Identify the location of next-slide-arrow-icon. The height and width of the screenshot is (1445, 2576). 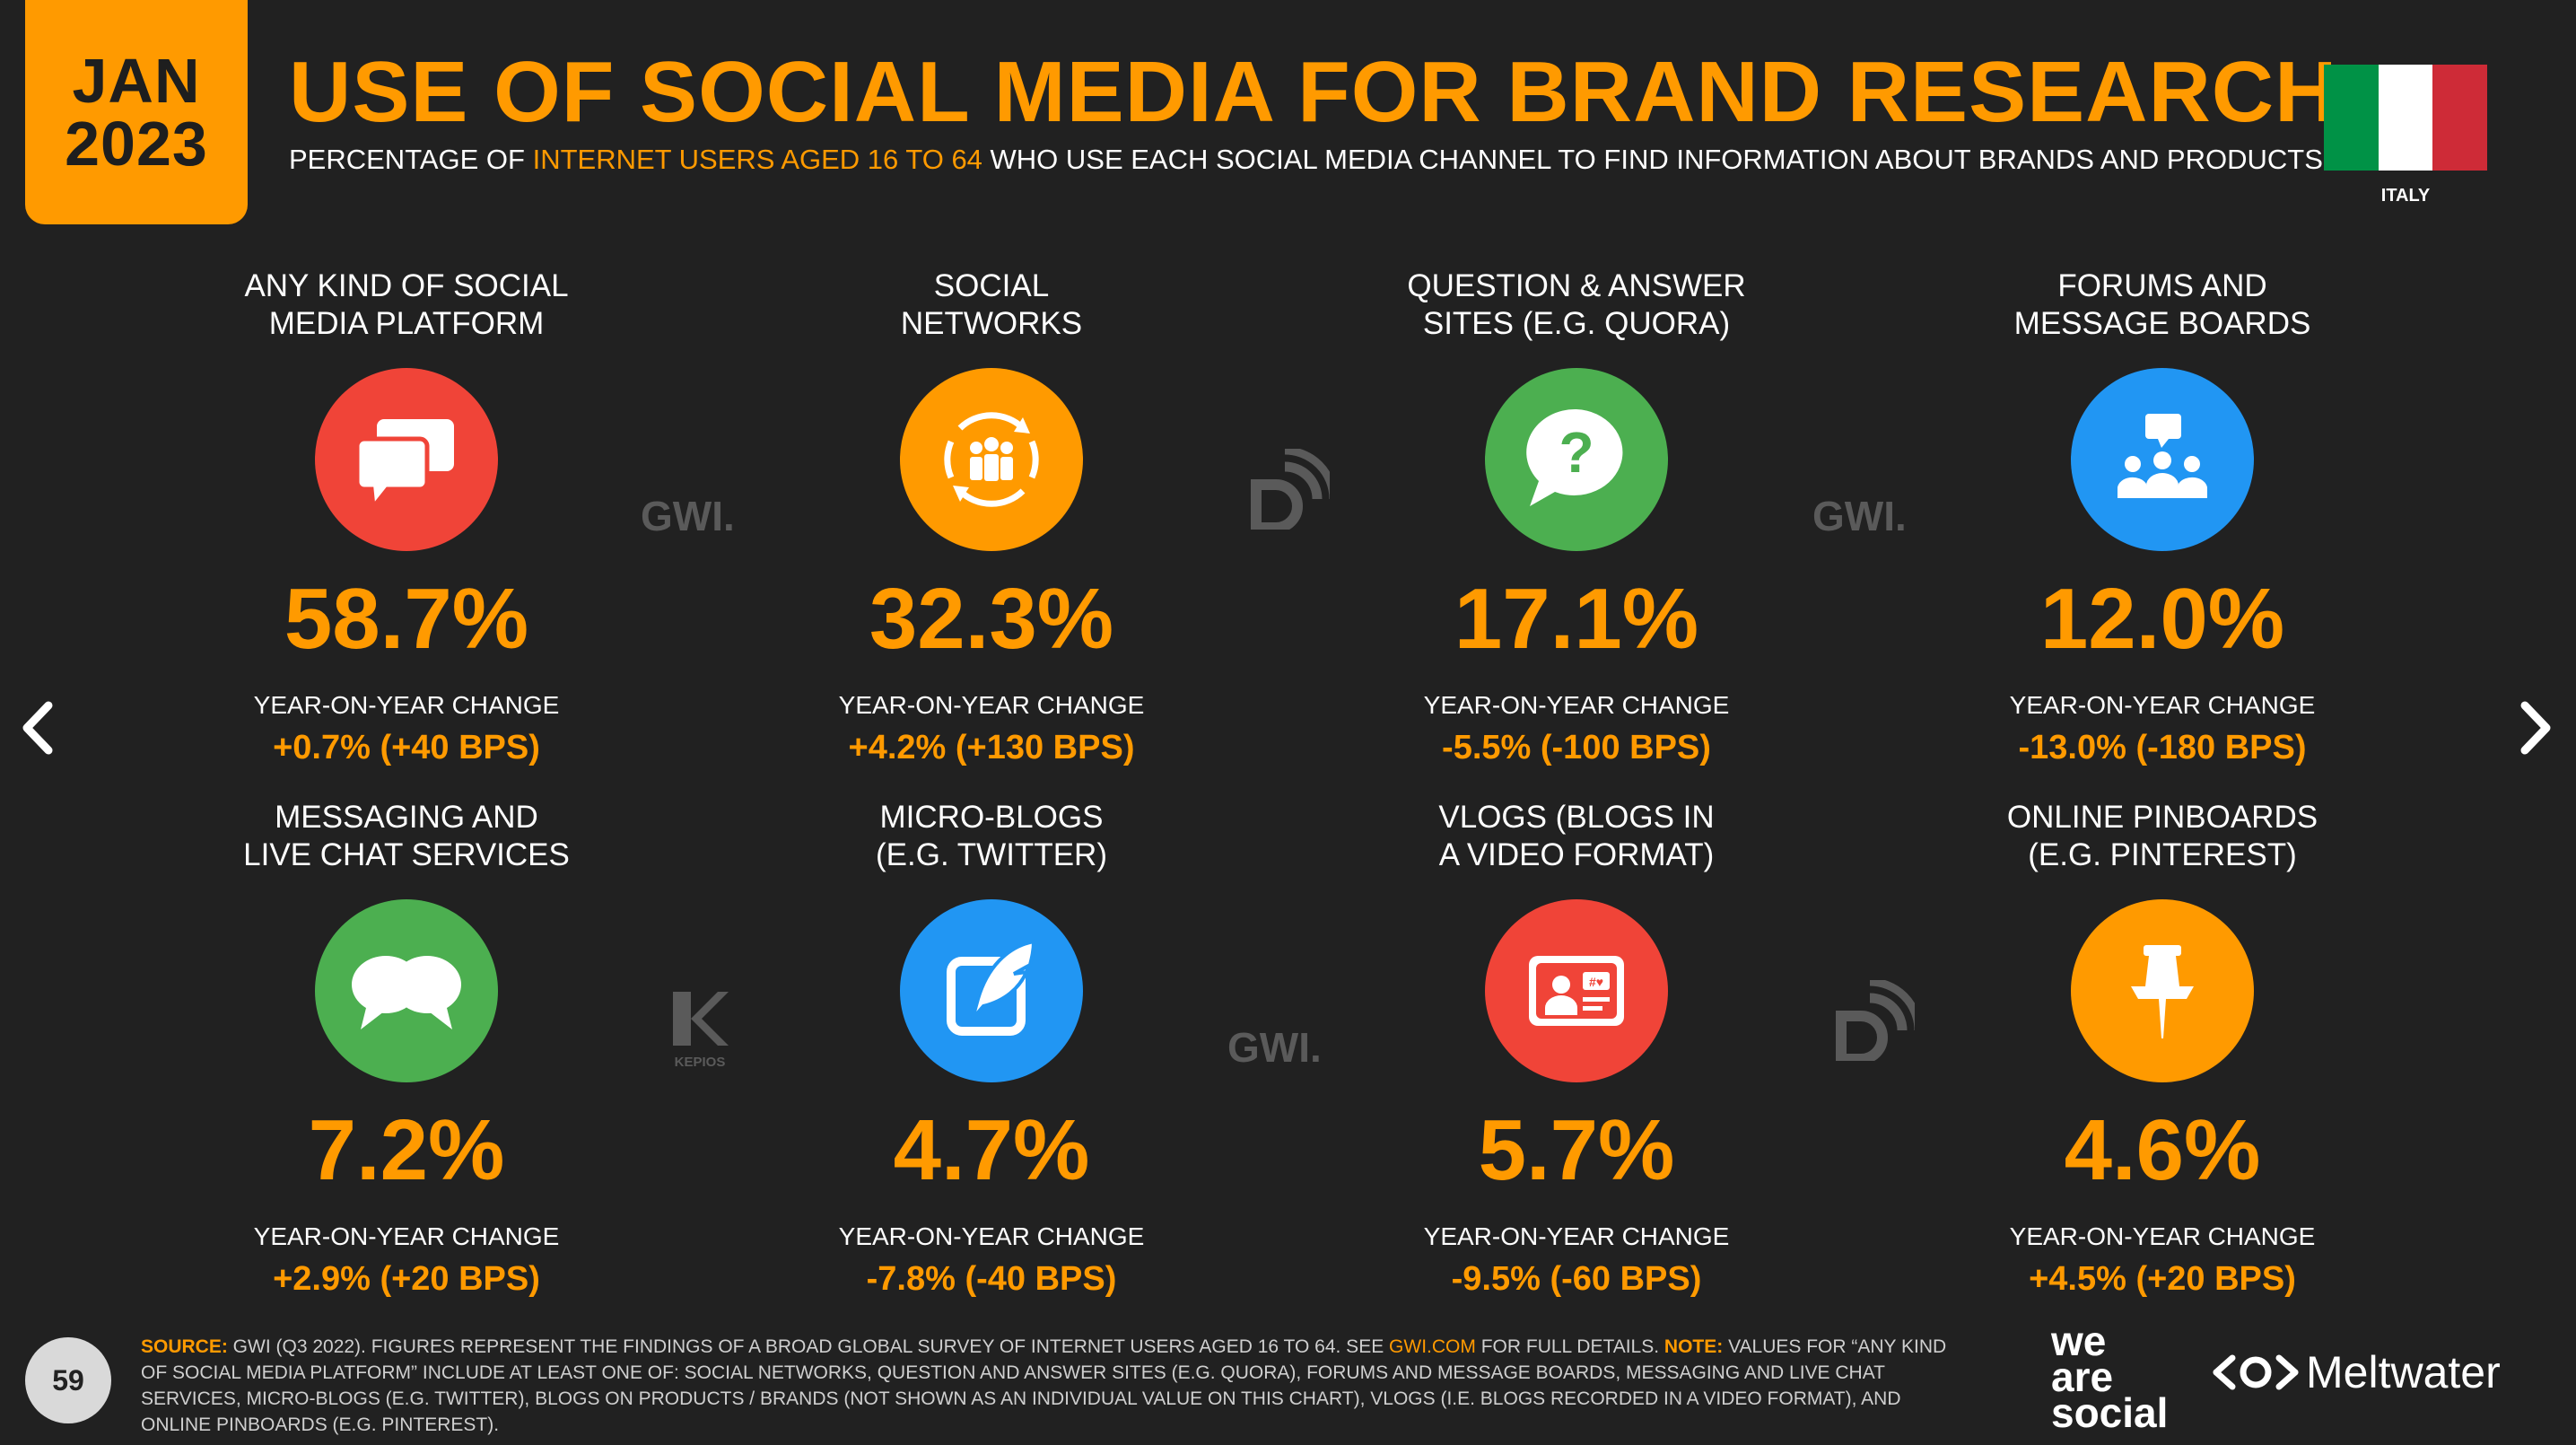
(2535, 727).